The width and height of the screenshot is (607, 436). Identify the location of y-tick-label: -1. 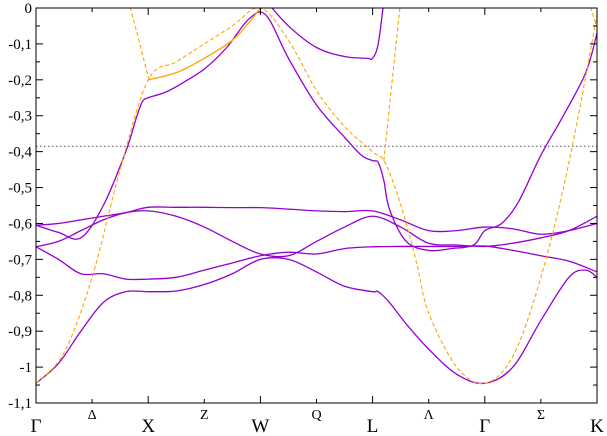
(26, 368).